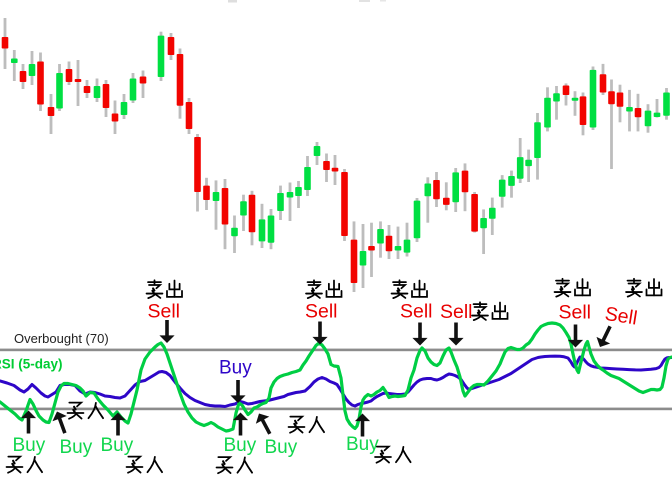 The image size is (672, 500). Describe the element at coordinates (61, 338) in the screenshot. I see `svg-text: Overbought (70)` at that location.